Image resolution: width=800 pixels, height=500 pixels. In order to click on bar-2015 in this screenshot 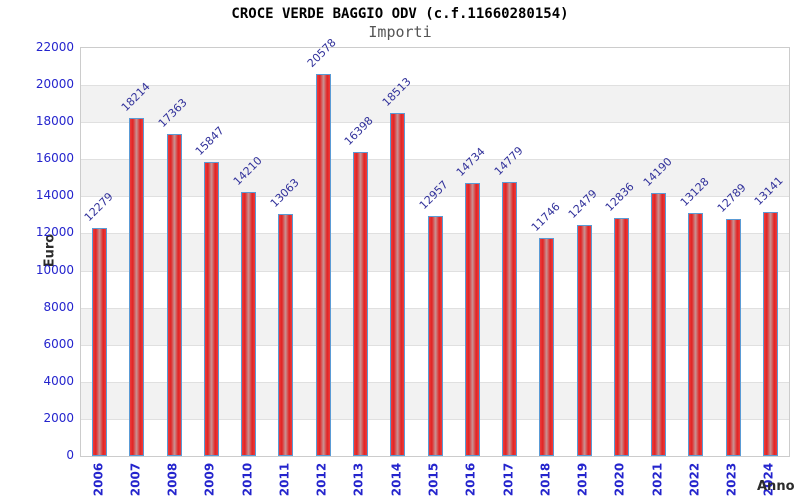, I will do `click(435, 335)`.